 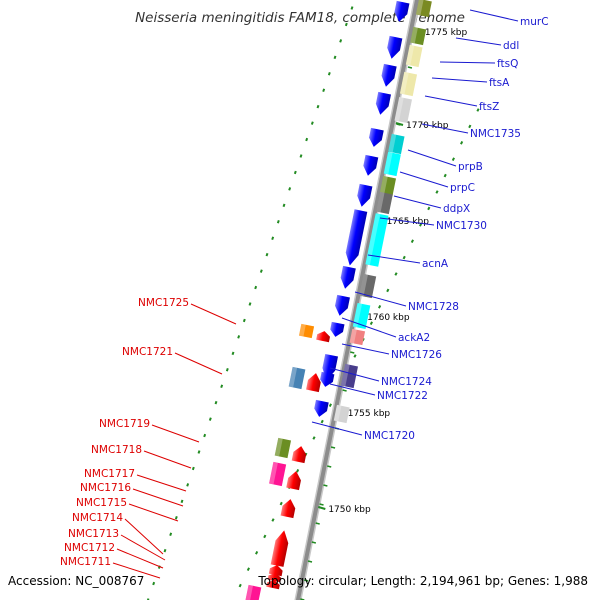 I want to click on gene-label: ftsA, so click(x=499, y=83).